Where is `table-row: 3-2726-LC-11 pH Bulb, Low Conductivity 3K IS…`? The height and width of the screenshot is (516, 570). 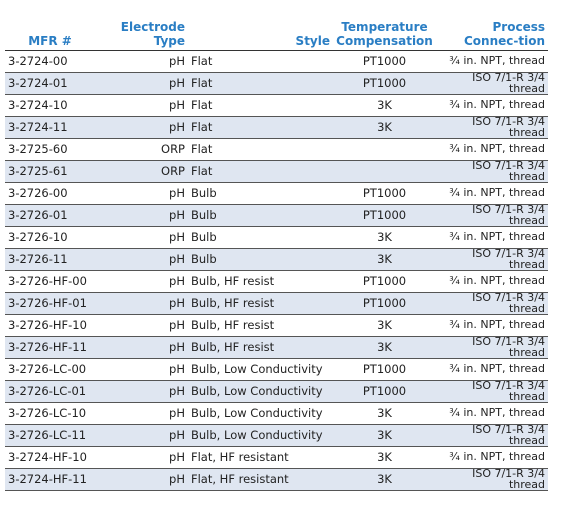 table-row: 3-2726-LC-11 pH Bulb, Low Conductivity 3K IS… is located at coordinates (276, 435).